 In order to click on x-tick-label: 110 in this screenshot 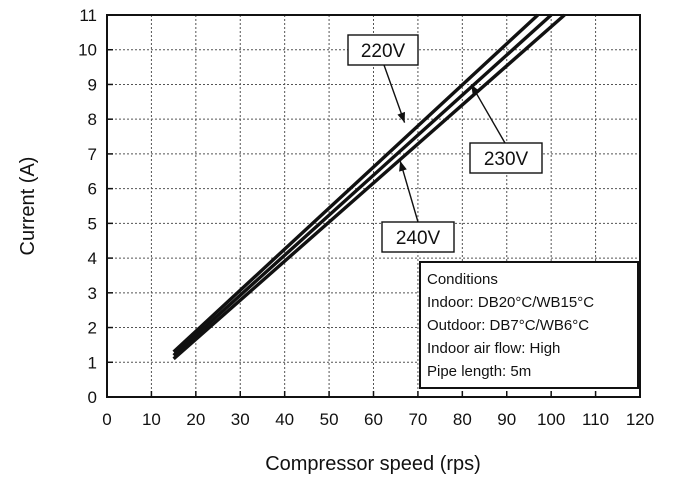, I will do `click(595, 419)`.